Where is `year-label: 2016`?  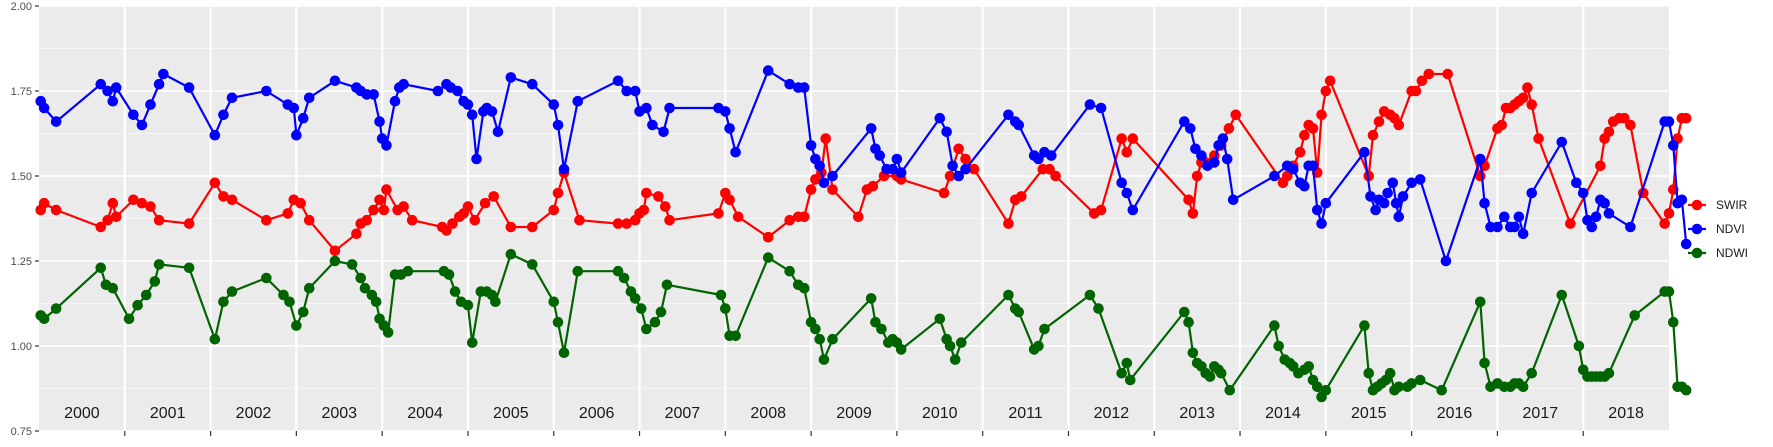
year-label: 2016 is located at coordinates (1455, 413).